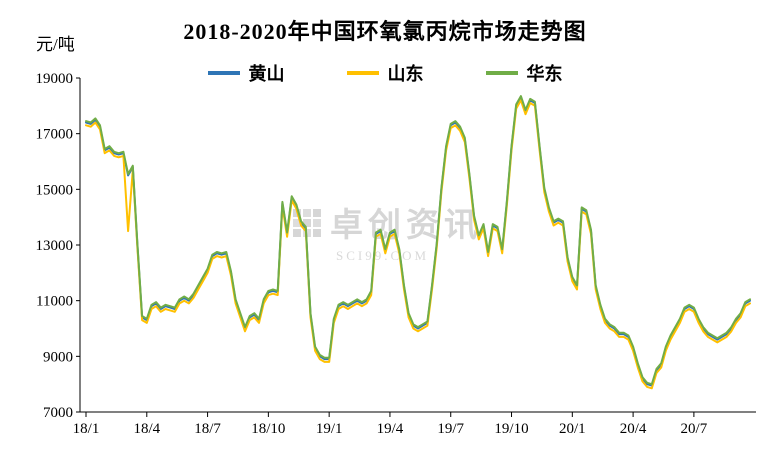  I want to click on x-tick-label: 18/7, so click(207, 429).